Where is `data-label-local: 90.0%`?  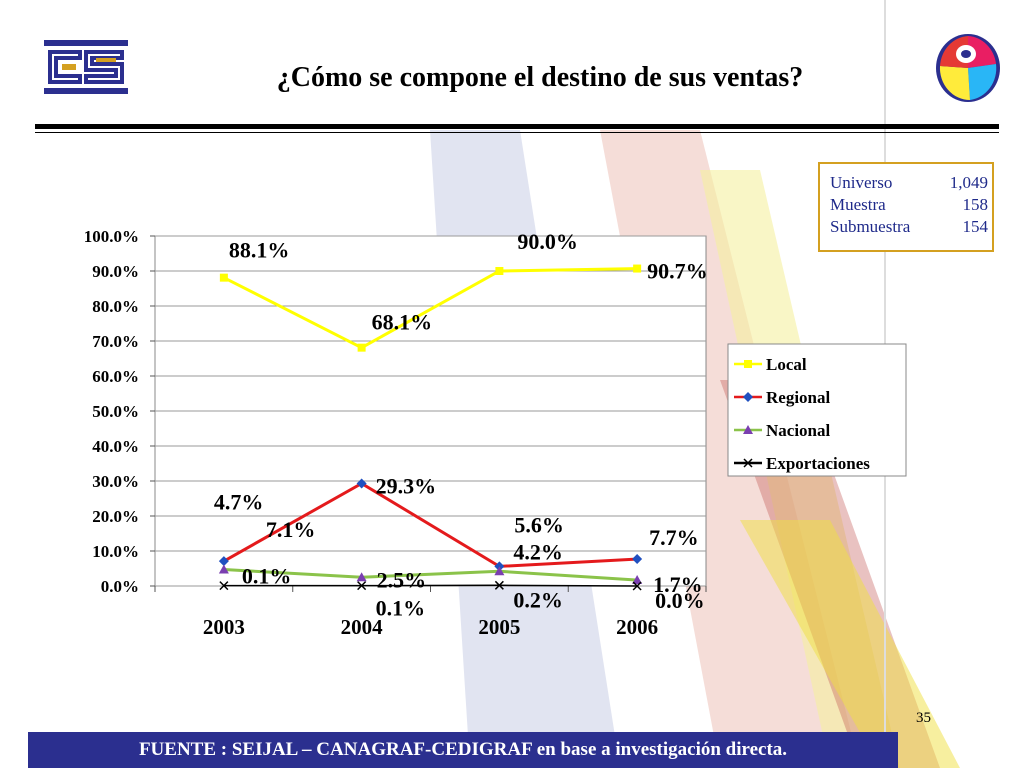
data-label-local: 90.0% is located at coordinates (547, 241).